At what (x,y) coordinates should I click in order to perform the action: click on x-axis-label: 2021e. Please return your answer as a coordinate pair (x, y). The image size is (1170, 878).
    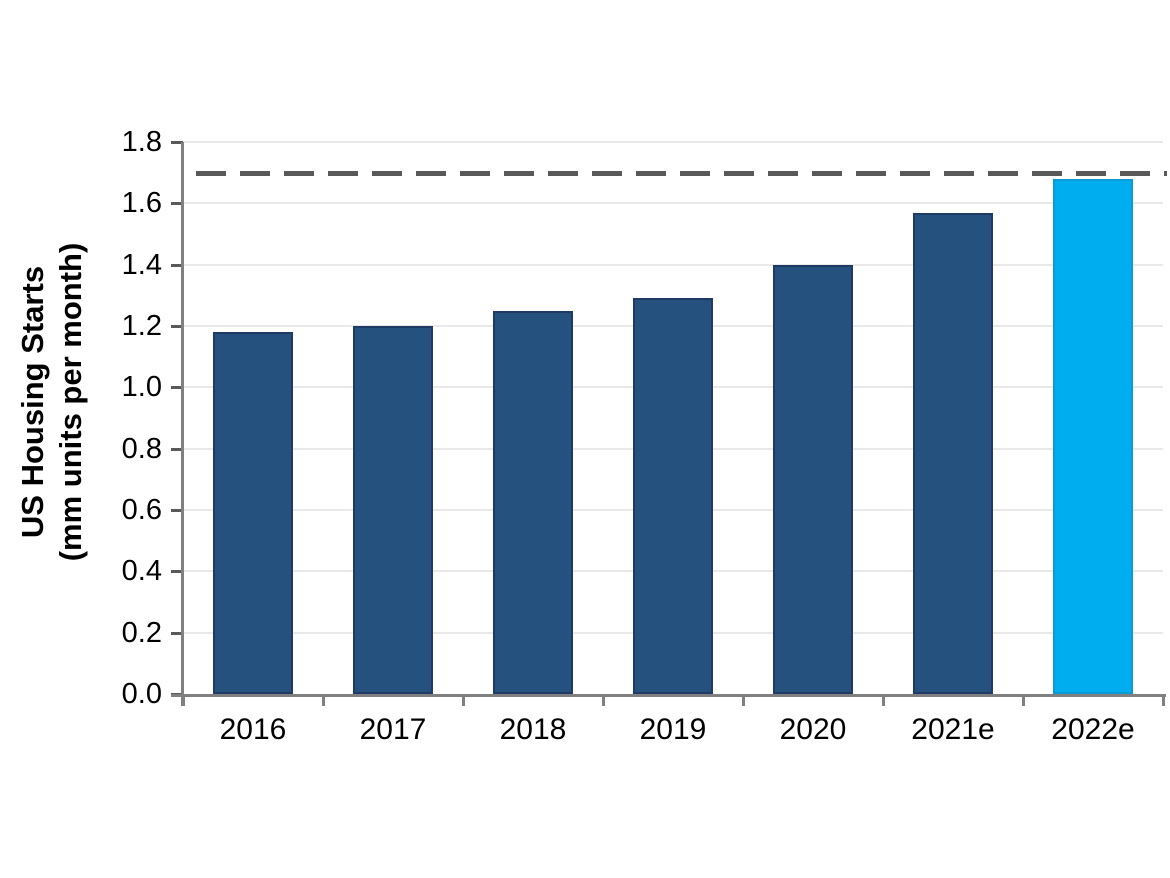
    Looking at the image, I should click on (953, 729).